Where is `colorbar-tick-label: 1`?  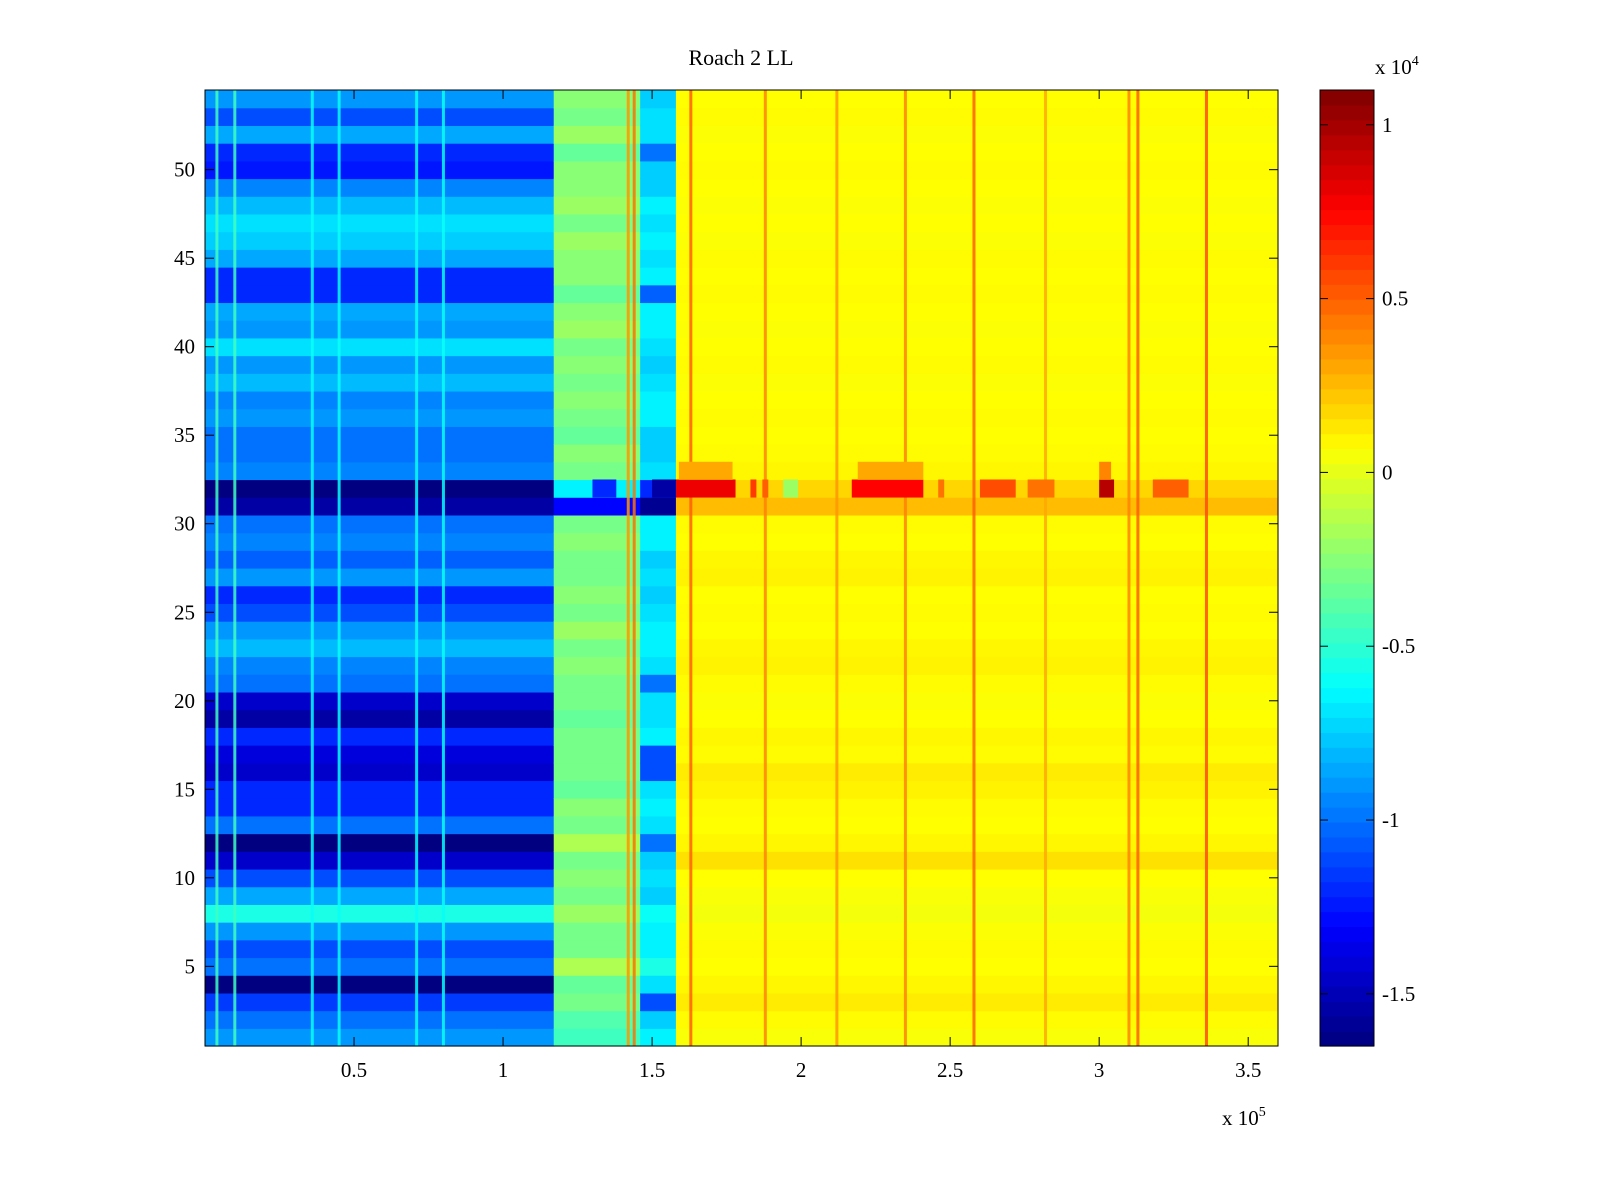
colorbar-tick-label: 1 is located at coordinates (1387, 125).